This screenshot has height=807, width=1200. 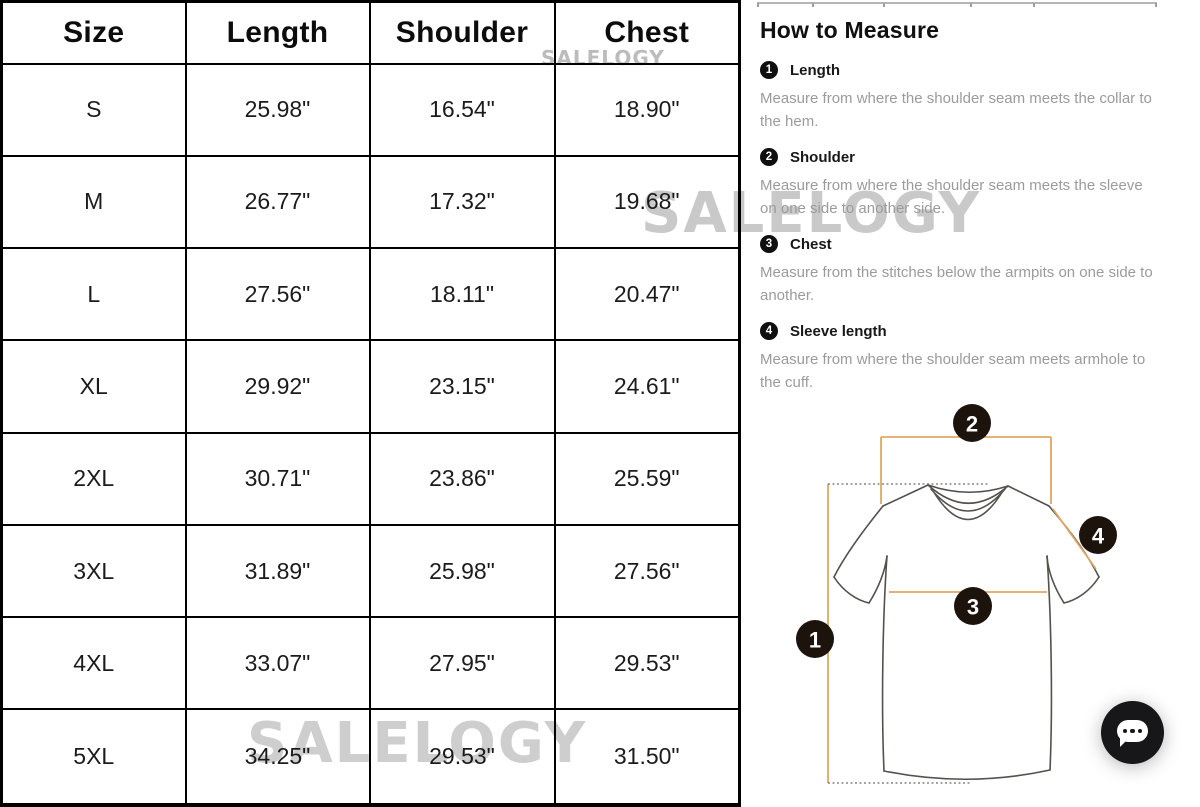 I want to click on number-badge: 2, so click(x=769, y=157).